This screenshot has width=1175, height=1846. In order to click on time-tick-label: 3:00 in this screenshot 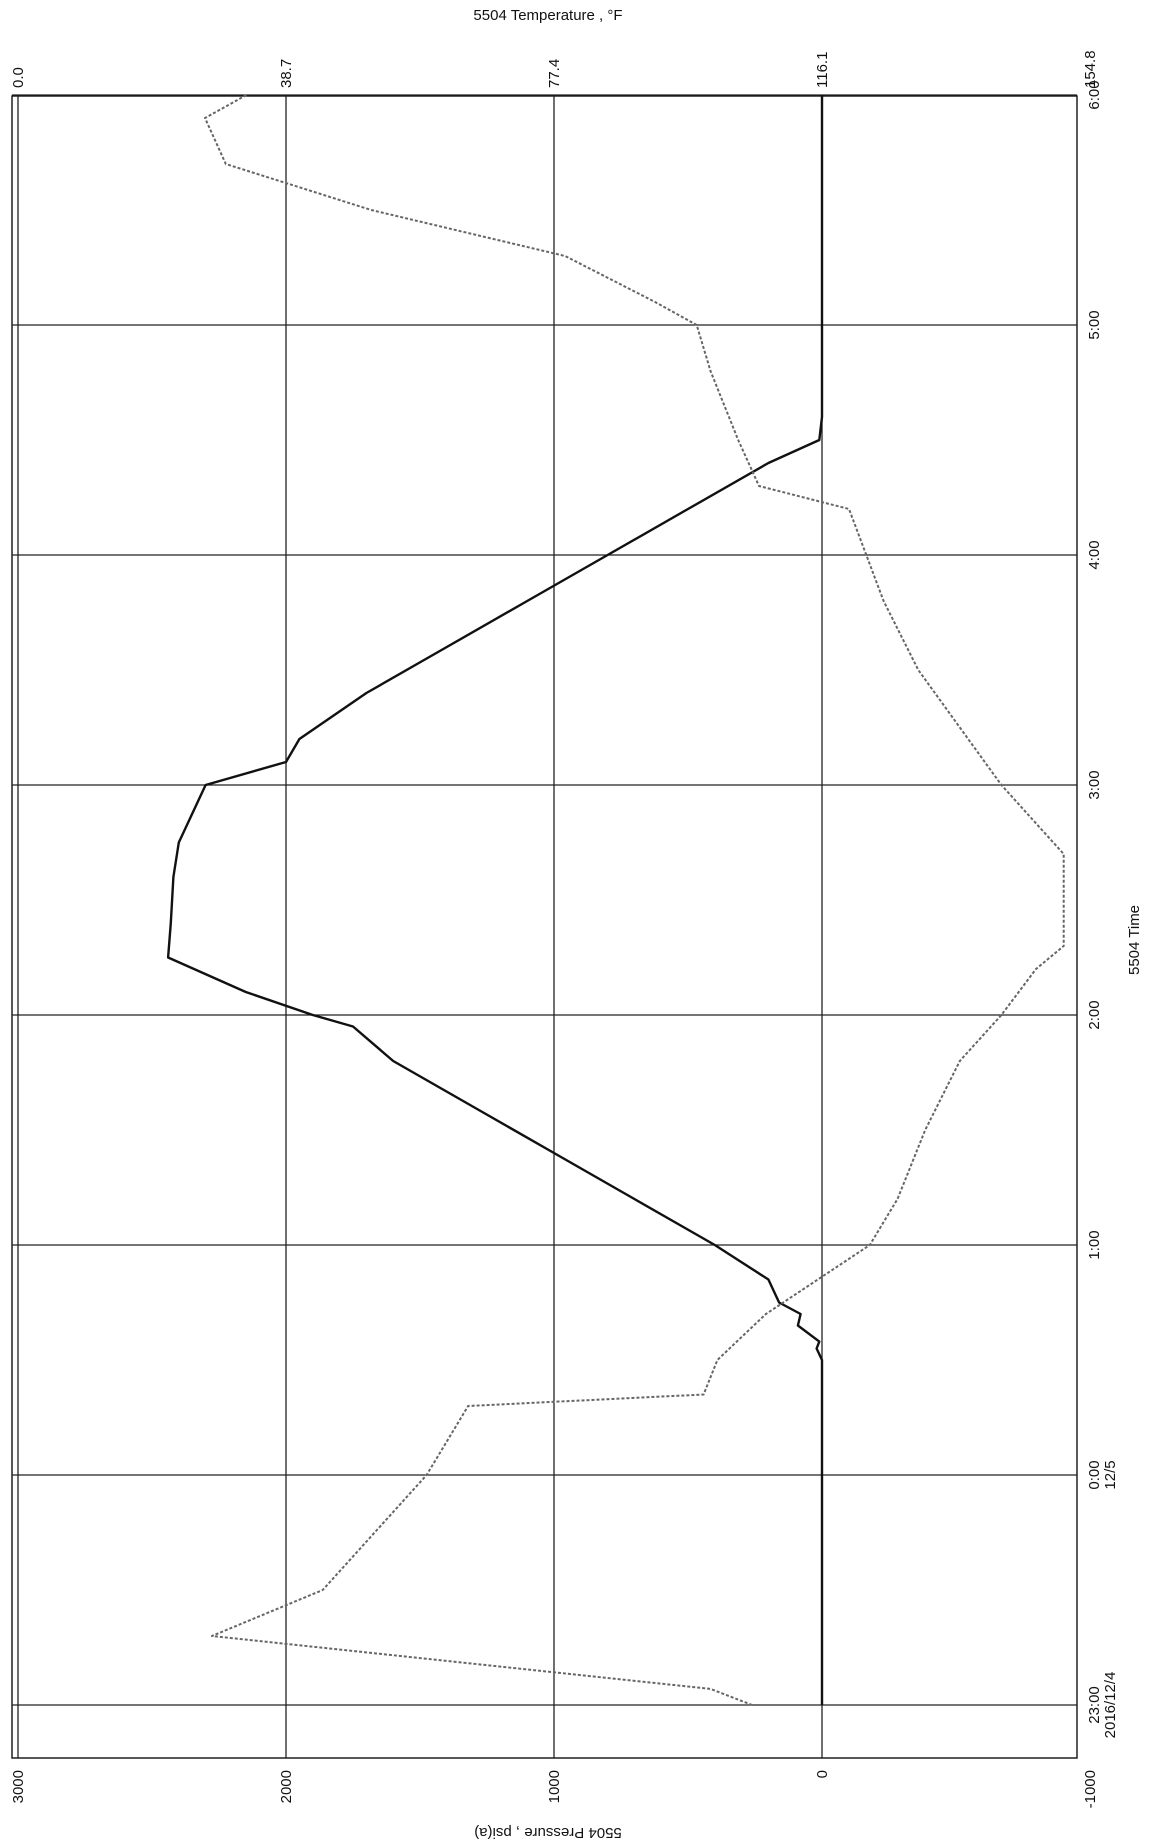, I will do `click(1094, 784)`.